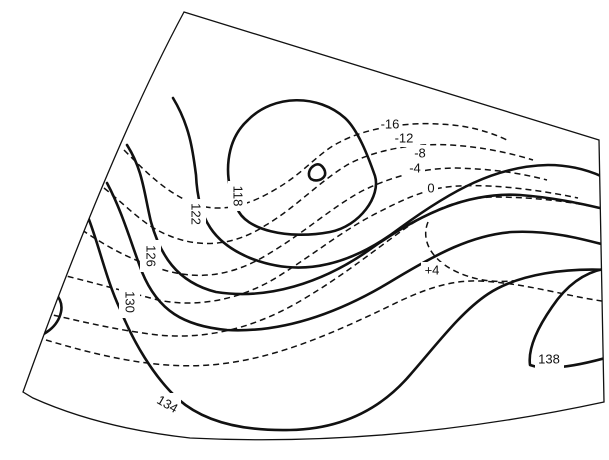  I want to click on label-bg-minus12, so click(404, 138).